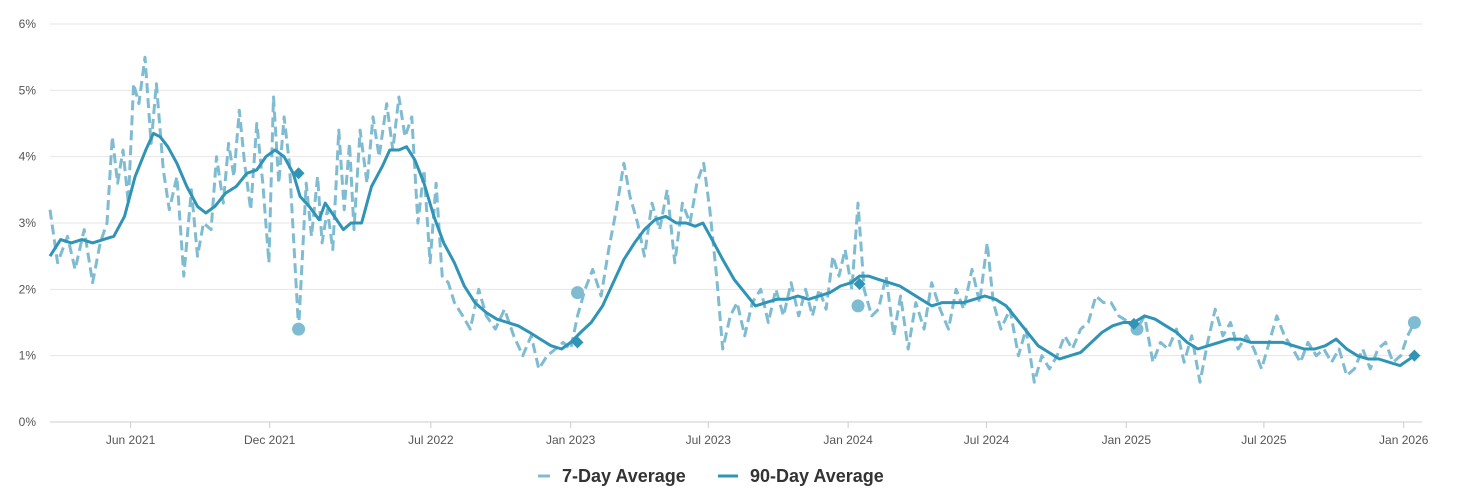 The width and height of the screenshot is (1459, 500). What do you see at coordinates (28, 356) in the screenshot?
I see `y-tick-label: 1%` at bounding box center [28, 356].